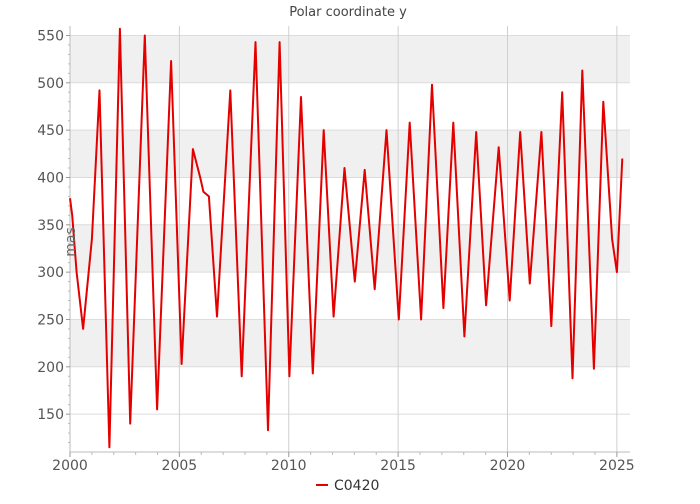 The image size is (700, 504). Describe the element at coordinates (50, 273) in the screenshot. I see `y-tick-label: 300` at that location.